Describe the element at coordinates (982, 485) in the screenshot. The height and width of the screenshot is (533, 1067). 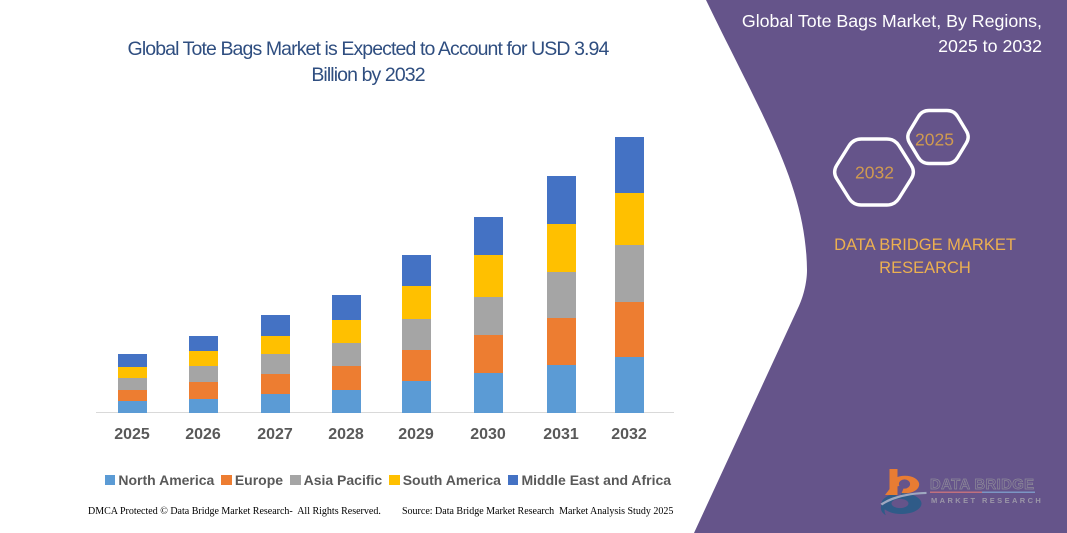
I see `svg-text: DATA BRIDGE` at that location.